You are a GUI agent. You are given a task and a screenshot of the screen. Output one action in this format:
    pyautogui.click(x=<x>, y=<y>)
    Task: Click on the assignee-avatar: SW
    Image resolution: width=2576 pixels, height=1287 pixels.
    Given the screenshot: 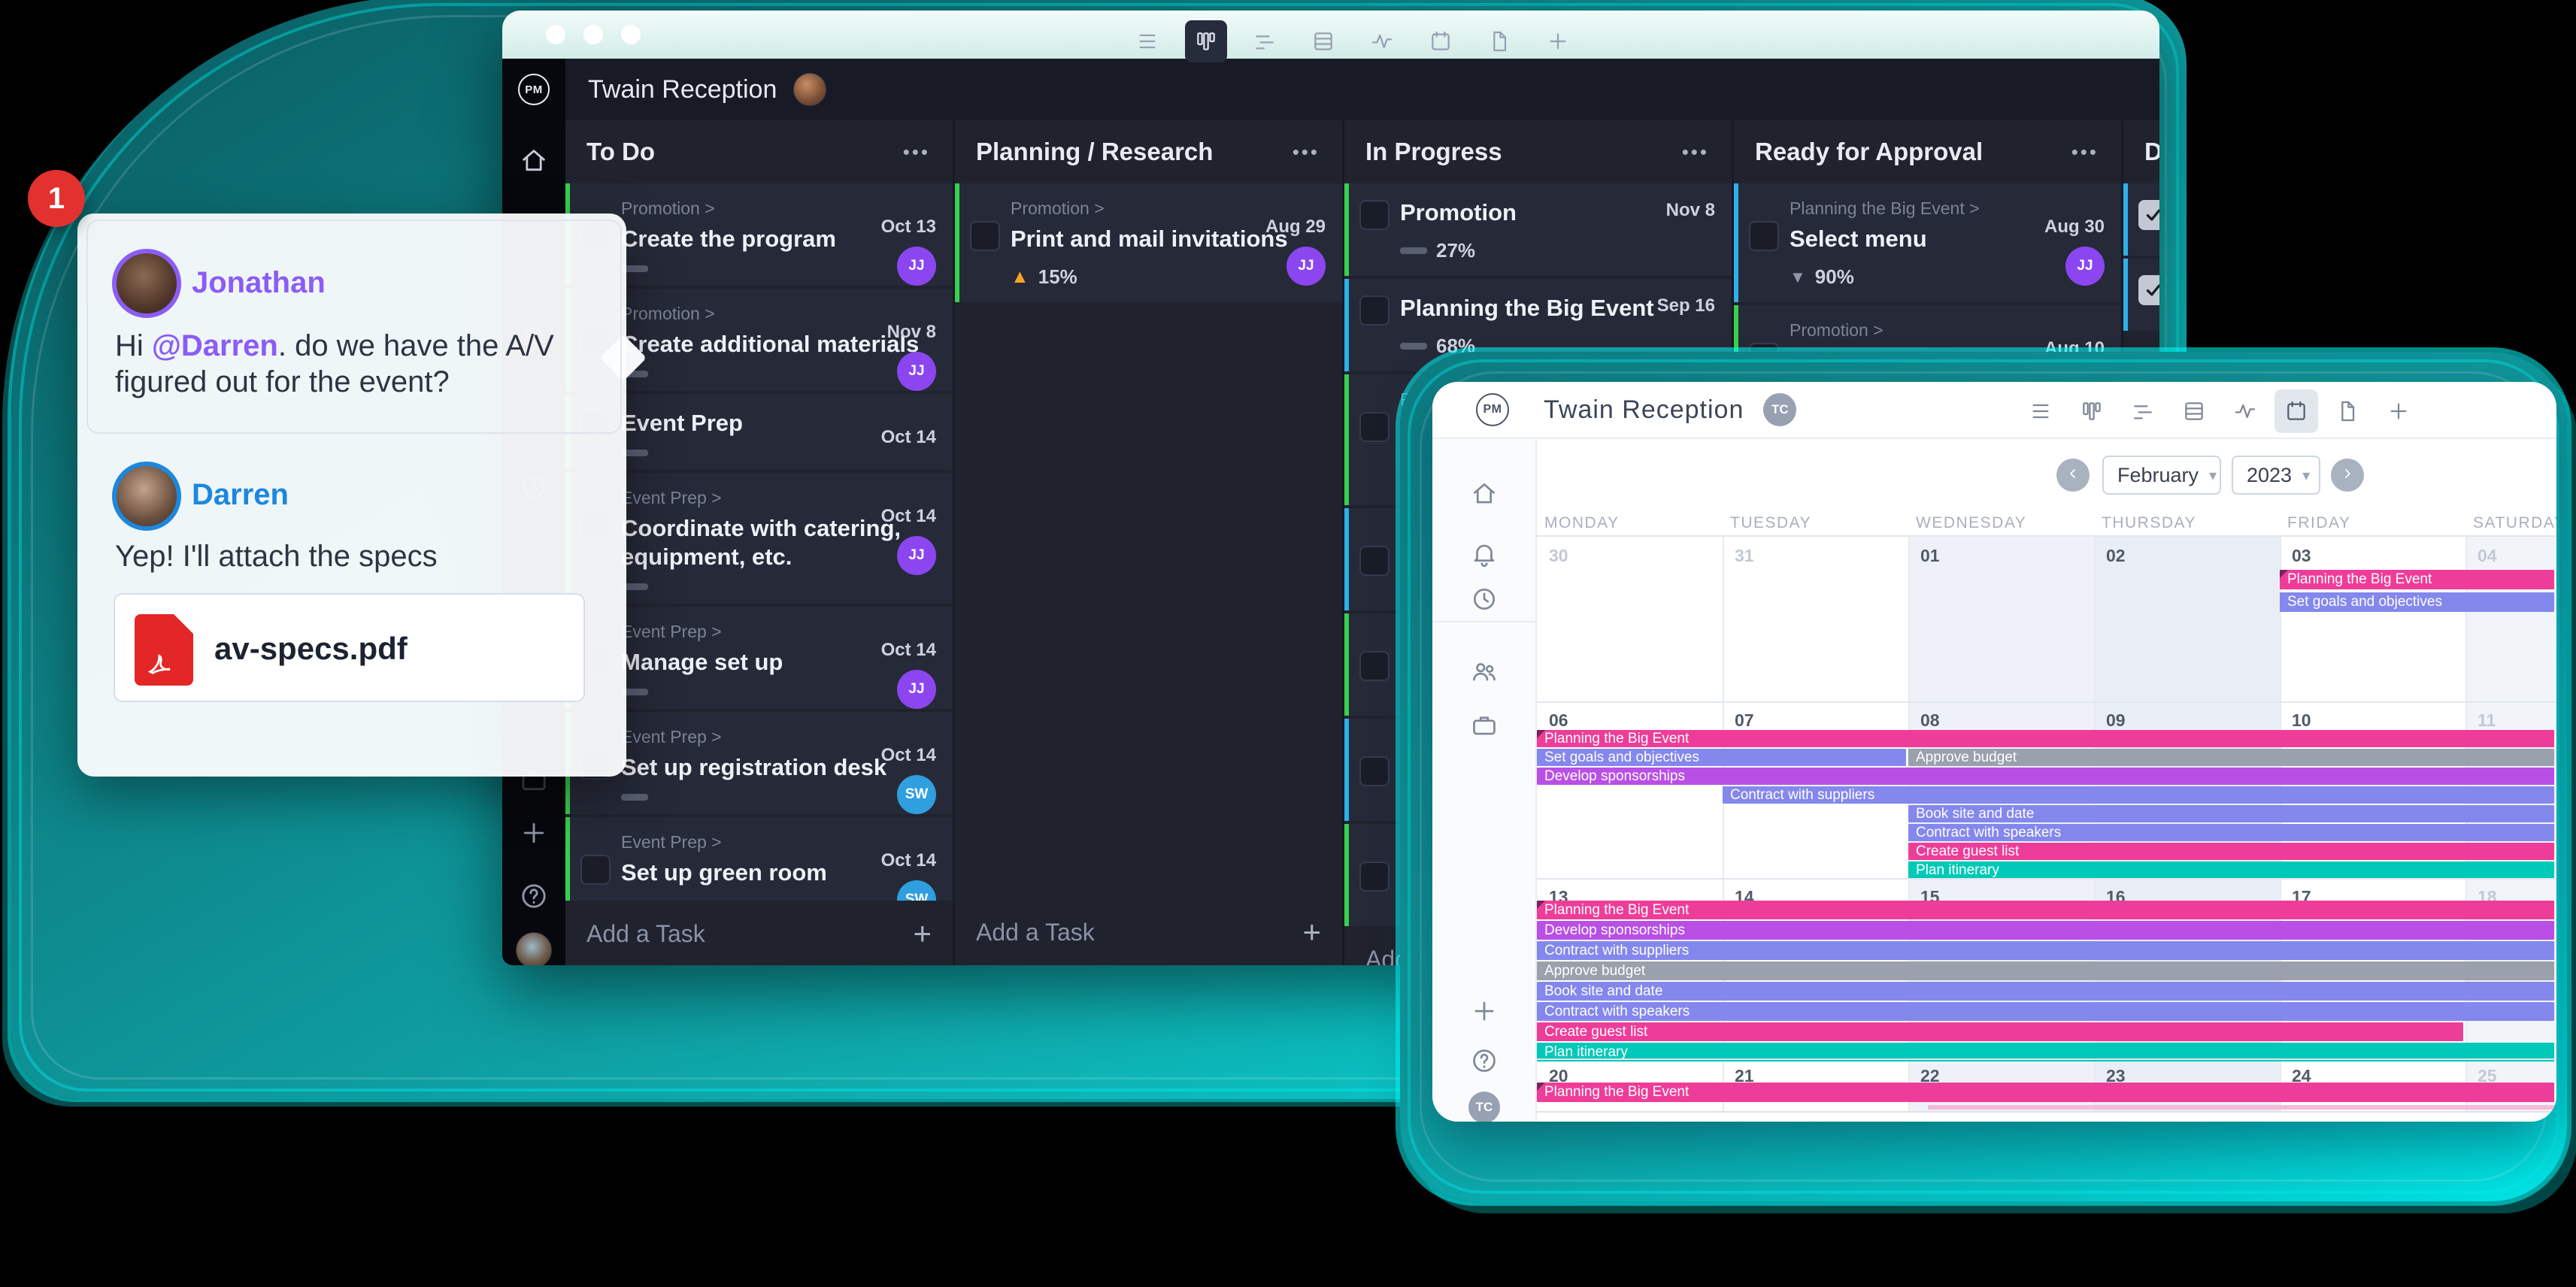 What is the action you would take?
    pyautogui.click(x=916, y=795)
    